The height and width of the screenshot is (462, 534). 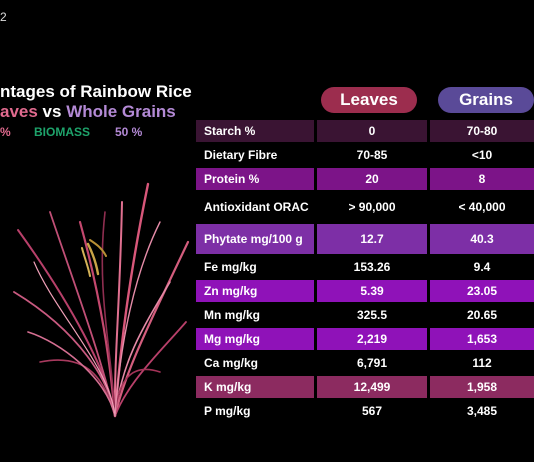 What do you see at coordinates (52, 111) in the screenshot?
I see `subtitle-vs: vs` at bounding box center [52, 111].